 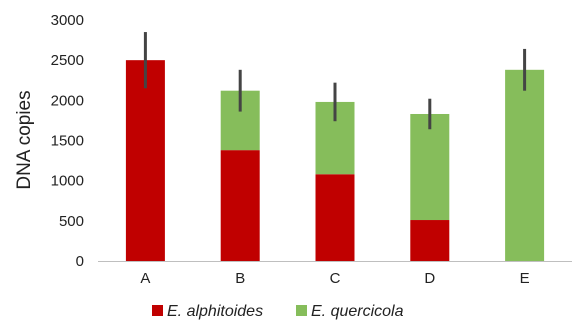 What do you see at coordinates (240, 278) in the screenshot?
I see `x-tick-label-B: B` at bounding box center [240, 278].